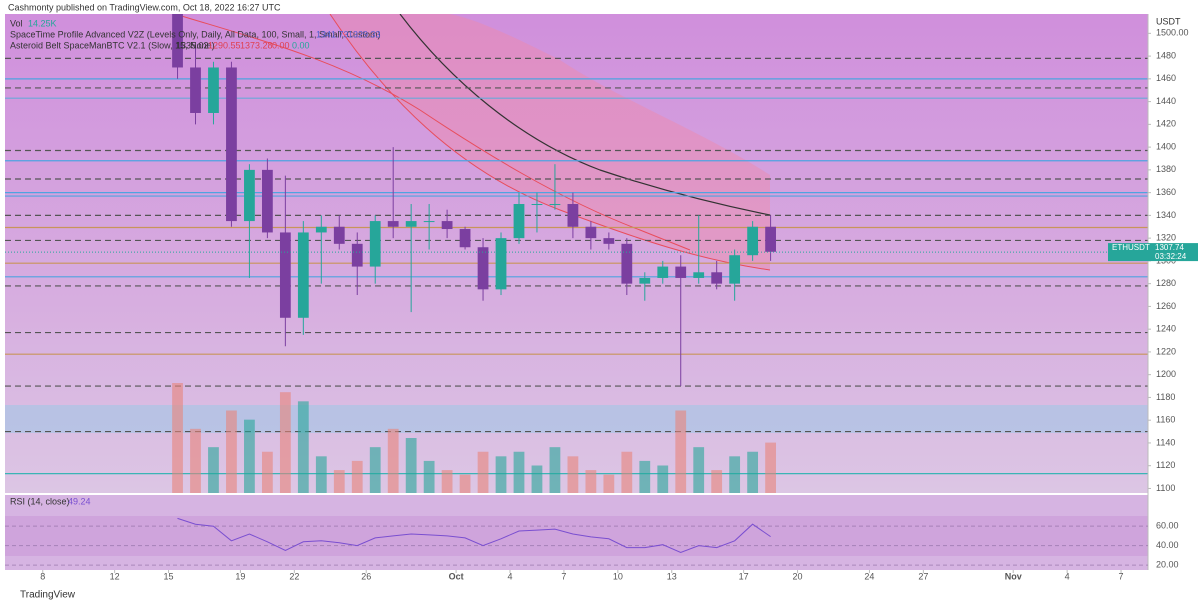 The image size is (1200, 610). I want to click on footer: TradingView, so click(48, 595).